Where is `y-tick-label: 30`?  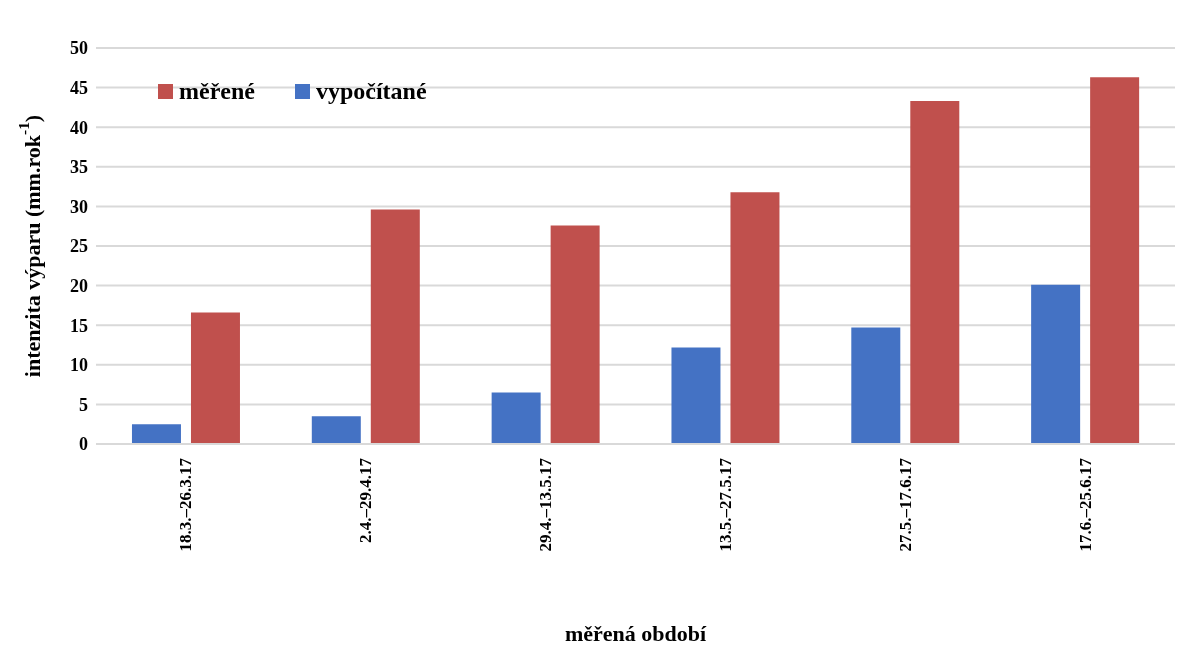 y-tick-label: 30 is located at coordinates (79, 206).